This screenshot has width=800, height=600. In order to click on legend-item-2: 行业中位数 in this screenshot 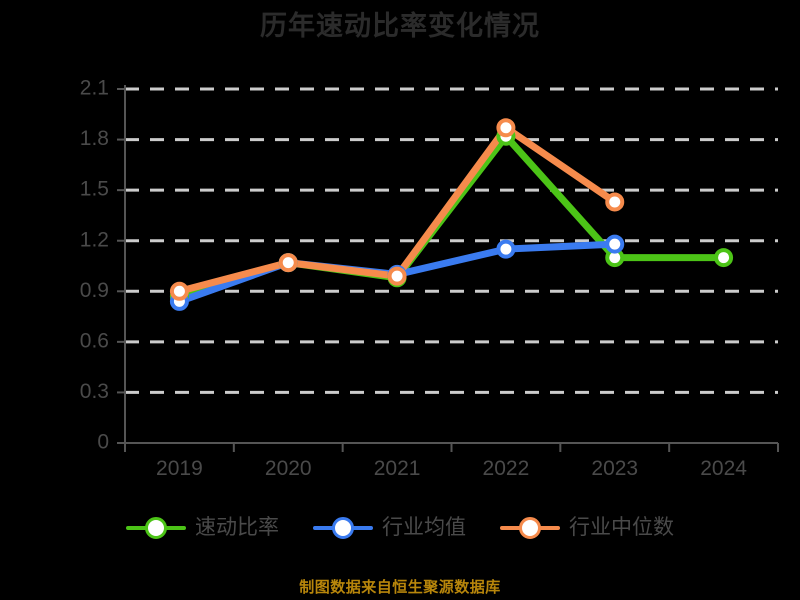, I will do `click(587, 528)`.